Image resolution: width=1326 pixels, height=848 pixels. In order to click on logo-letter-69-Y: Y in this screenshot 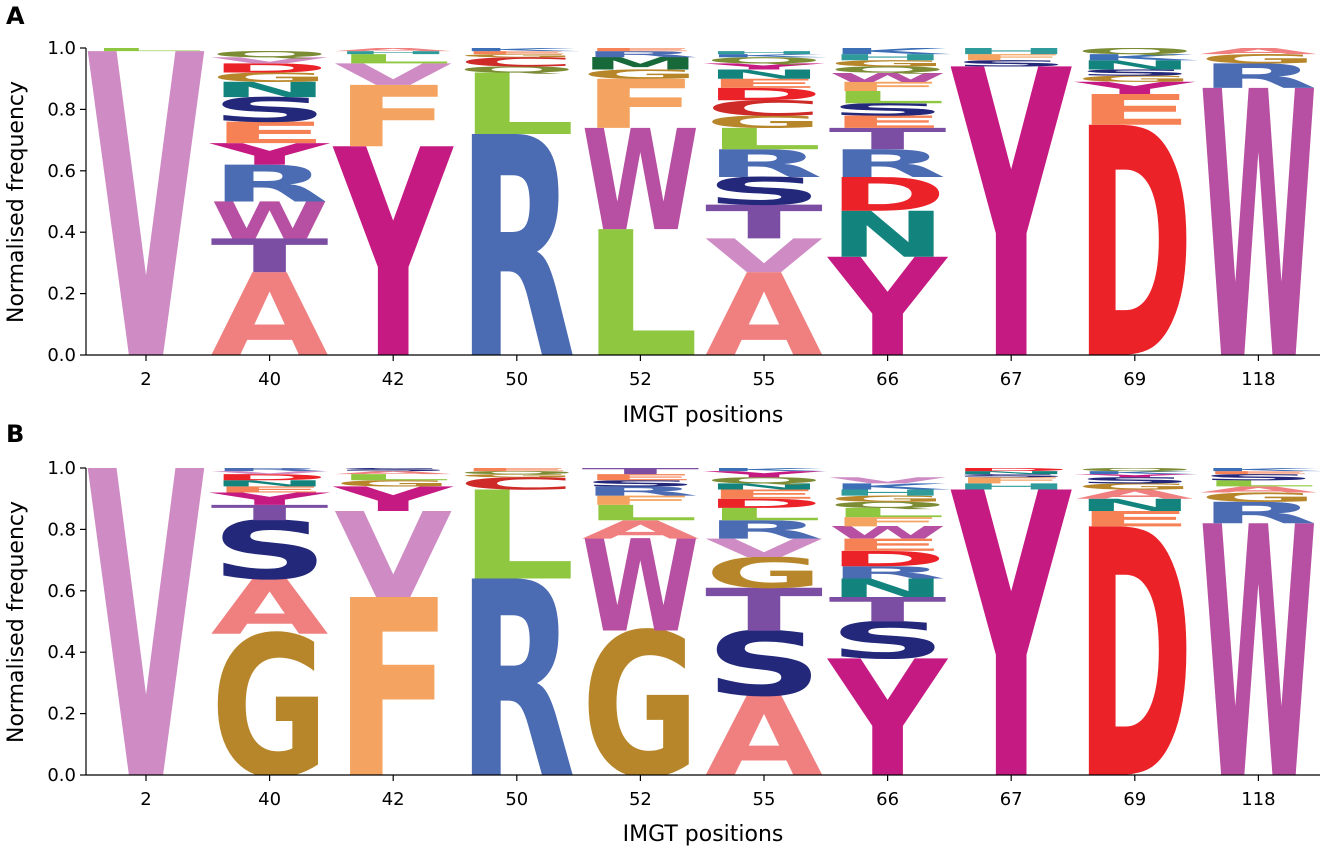, I will do `click(1134, 475)`.